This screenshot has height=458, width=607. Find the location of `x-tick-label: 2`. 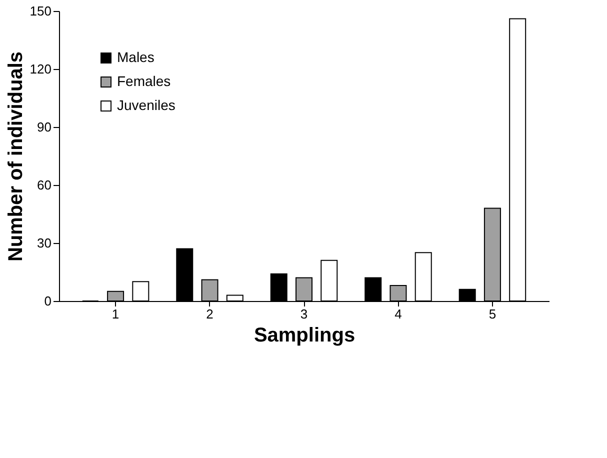

x-tick-label: 2 is located at coordinates (210, 314).